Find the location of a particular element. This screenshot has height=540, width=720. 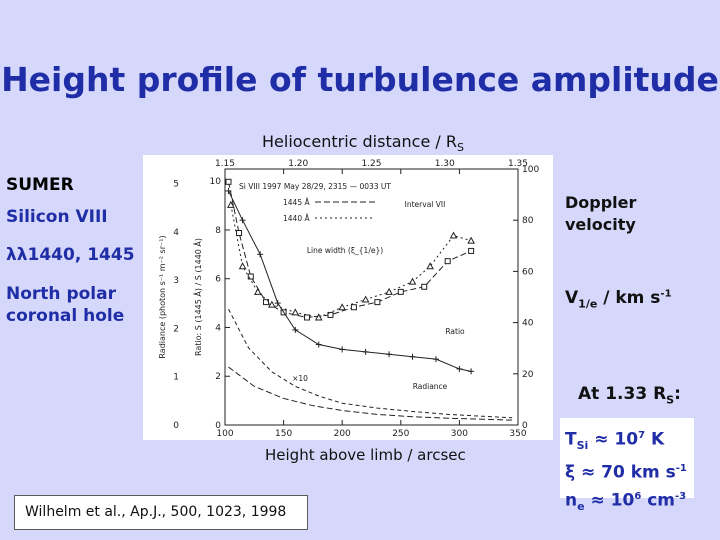

top-tick-label: 1.30 is located at coordinates (445, 164).